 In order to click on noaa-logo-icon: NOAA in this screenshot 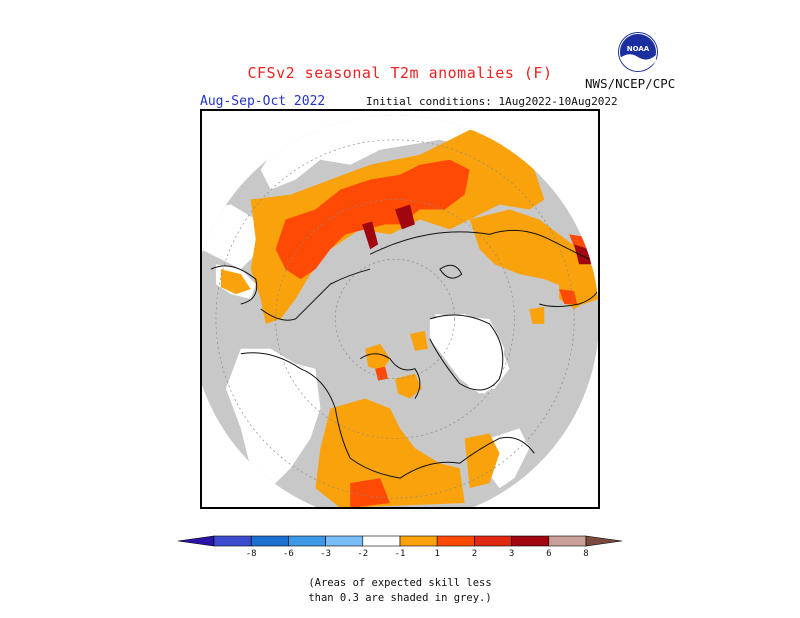, I will do `click(638, 52)`.